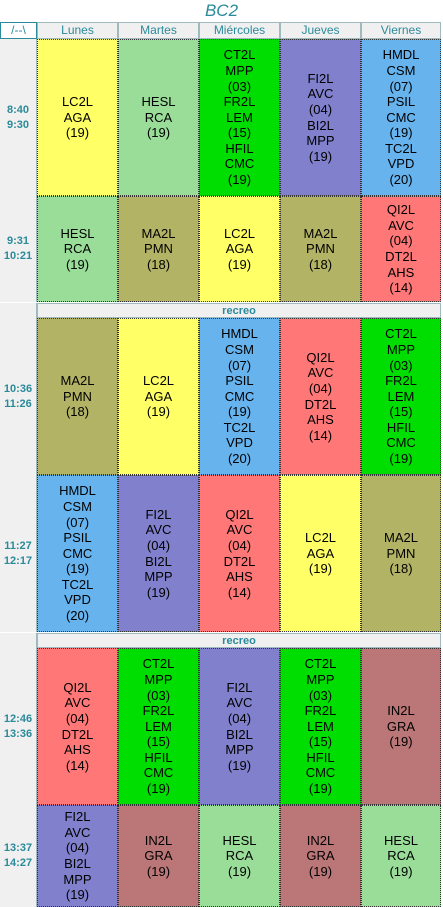 The width and height of the screenshot is (443, 907). I want to click on class-cell-line: BI2L, so click(77, 863).